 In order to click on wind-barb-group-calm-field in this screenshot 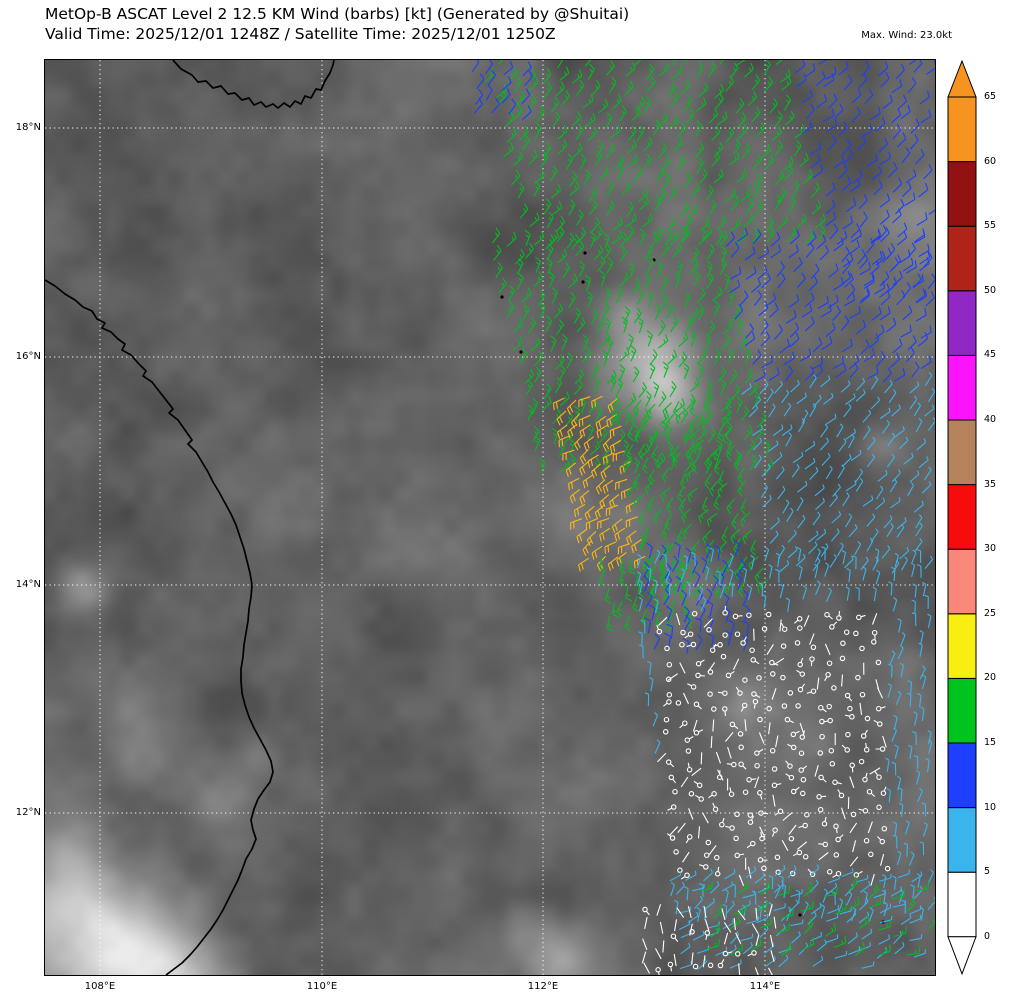, I will do `click(772, 750)`.